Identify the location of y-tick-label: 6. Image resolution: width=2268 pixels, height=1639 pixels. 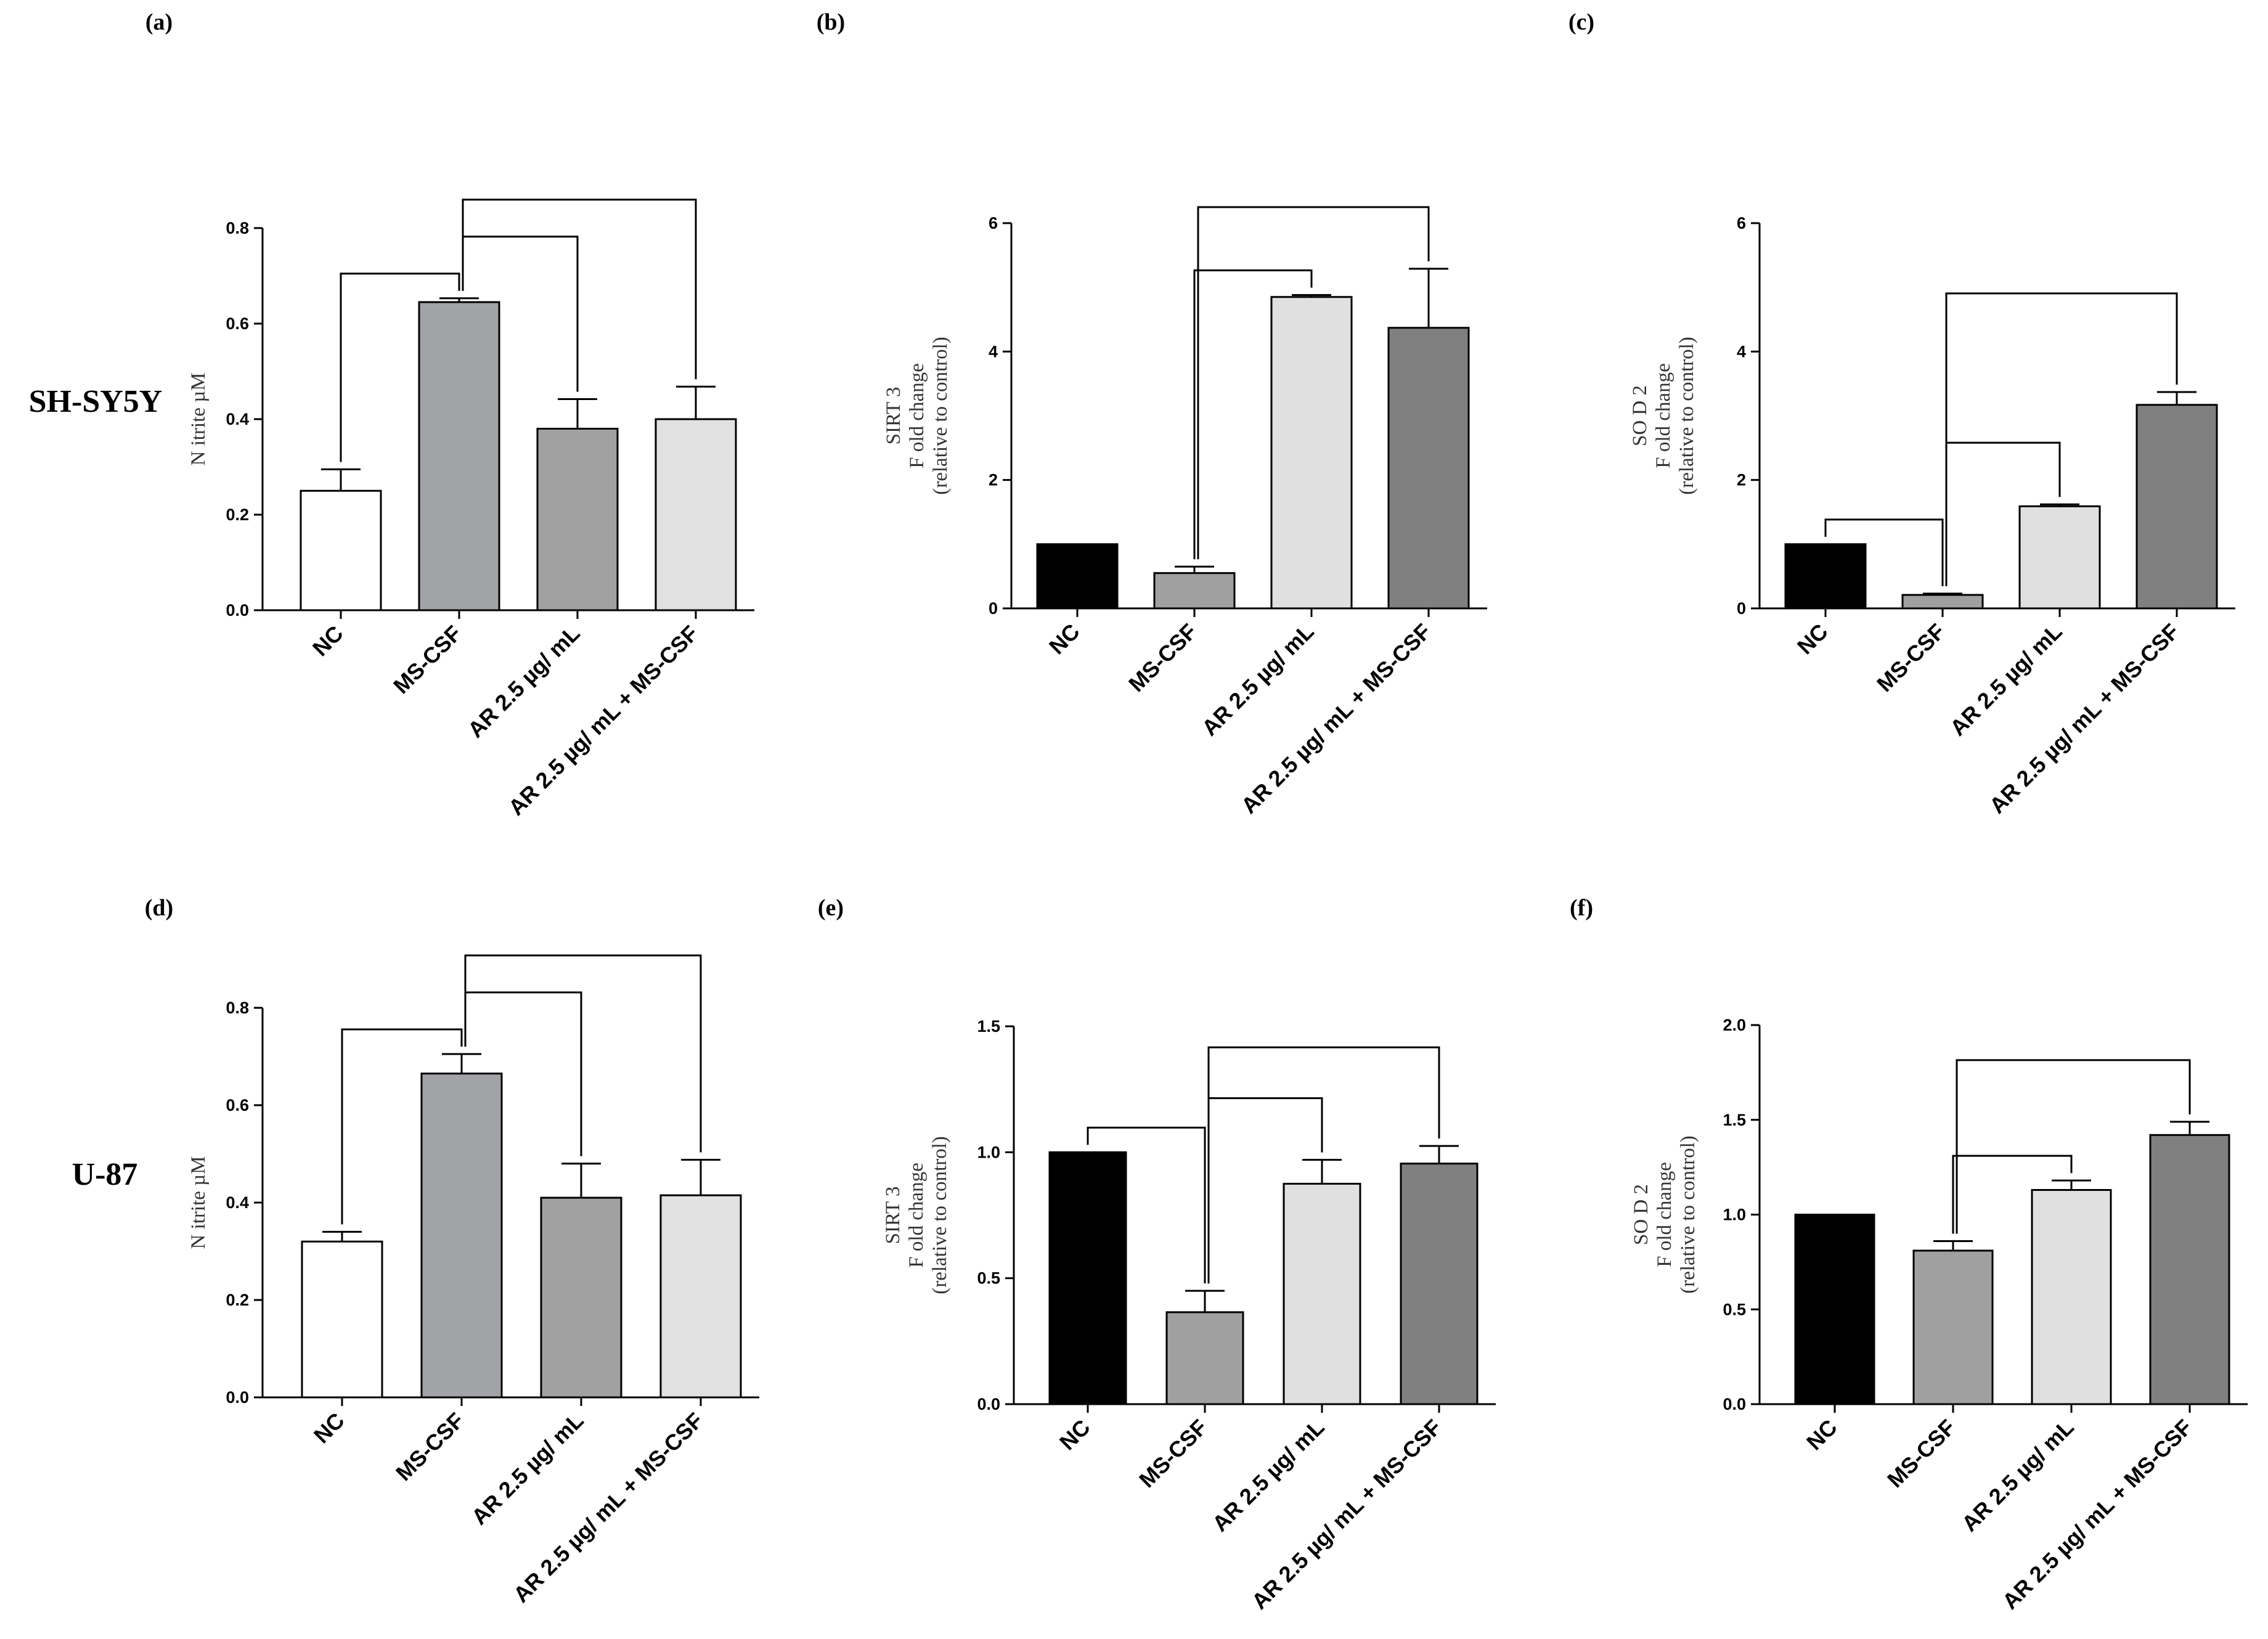
(993, 223).